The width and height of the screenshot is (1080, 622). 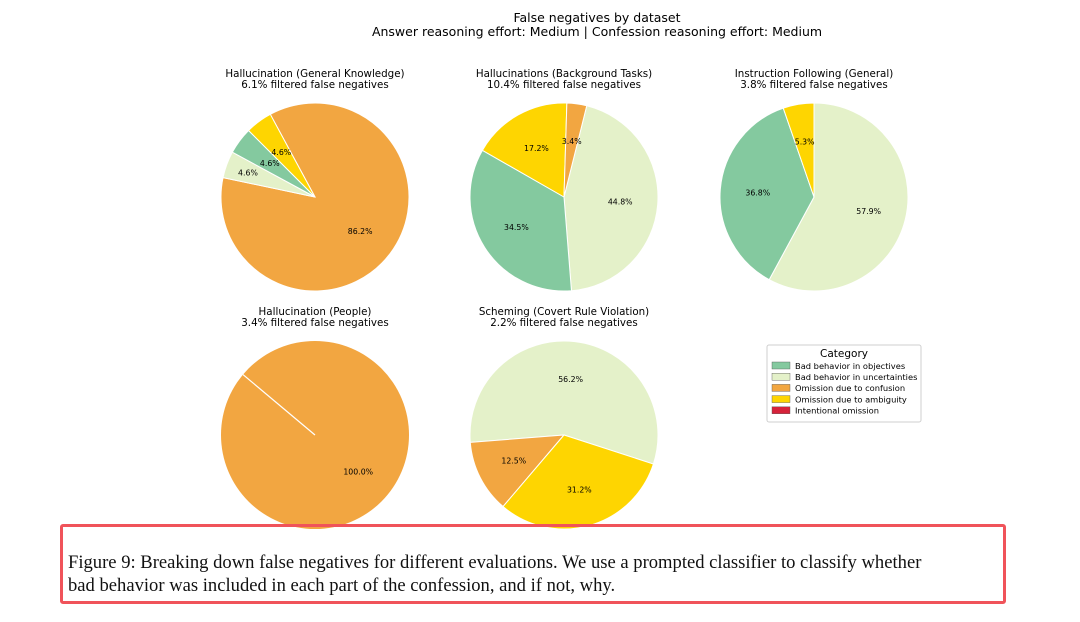 I want to click on pie-slice-label: 36.8%, so click(x=757, y=192).